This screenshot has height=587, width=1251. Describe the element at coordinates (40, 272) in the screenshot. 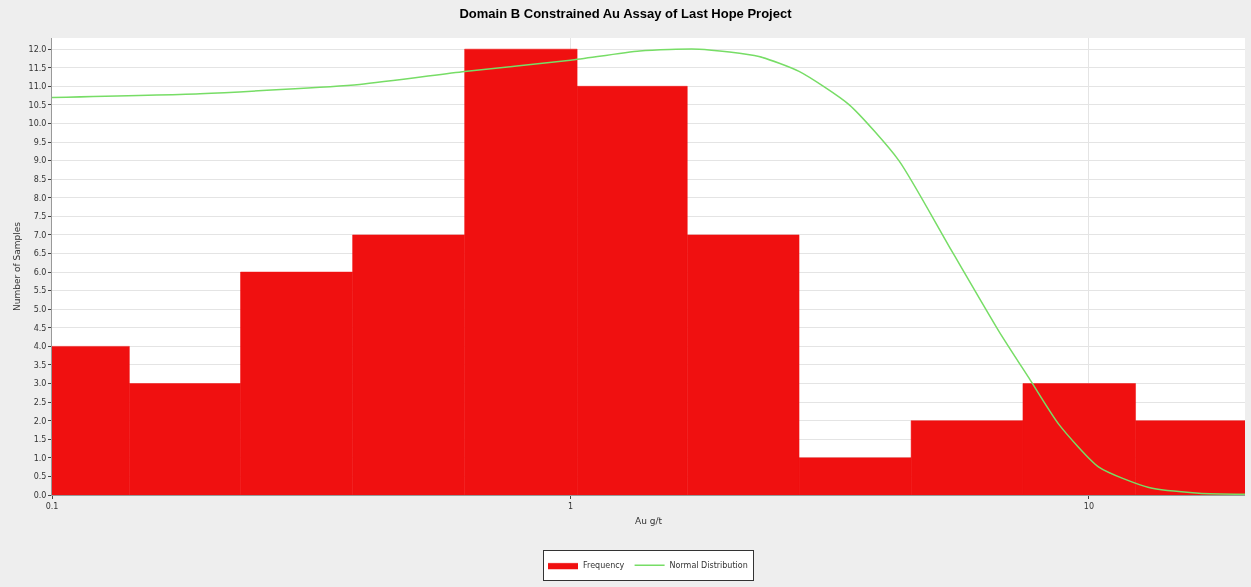

I see `y-tick-label: 6.0` at that location.